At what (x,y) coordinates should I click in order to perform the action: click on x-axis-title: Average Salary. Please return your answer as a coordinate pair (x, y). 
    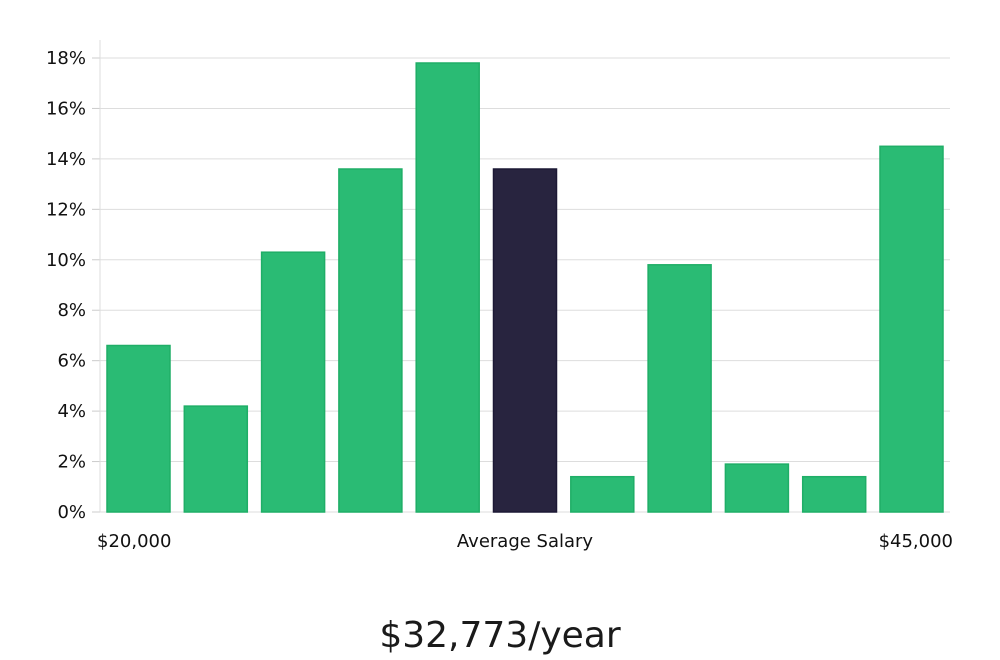
    Looking at the image, I should click on (525, 541).